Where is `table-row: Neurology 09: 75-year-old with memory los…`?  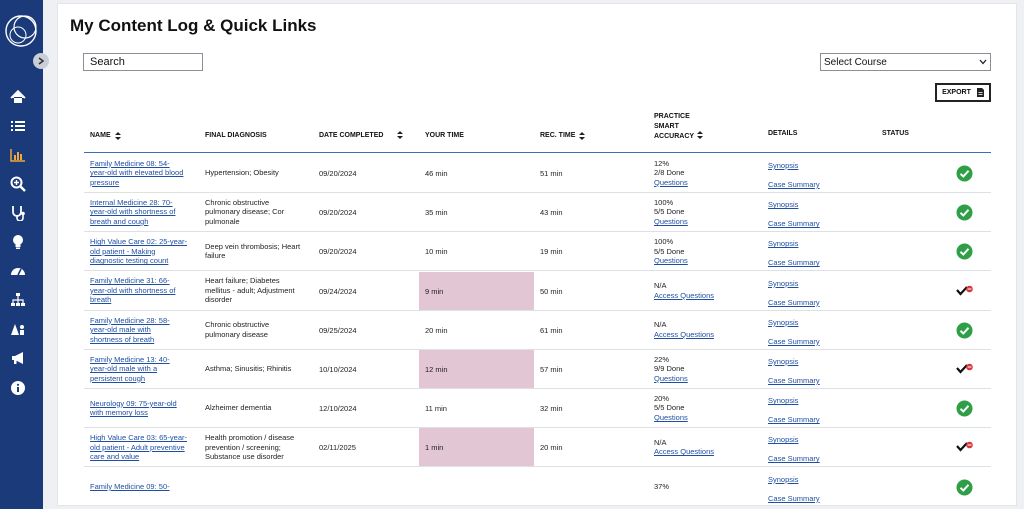 table-row: Neurology 09: 75-year-old with memory los… is located at coordinates (537, 409).